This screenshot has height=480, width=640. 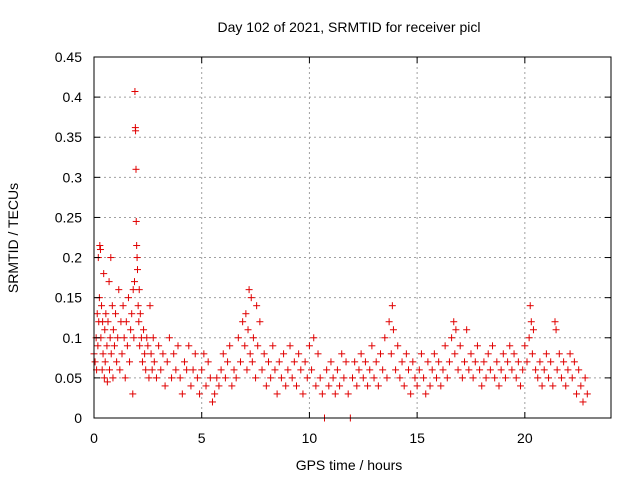 I want to click on y-tick-label: 0.4, so click(x=73, y=97).